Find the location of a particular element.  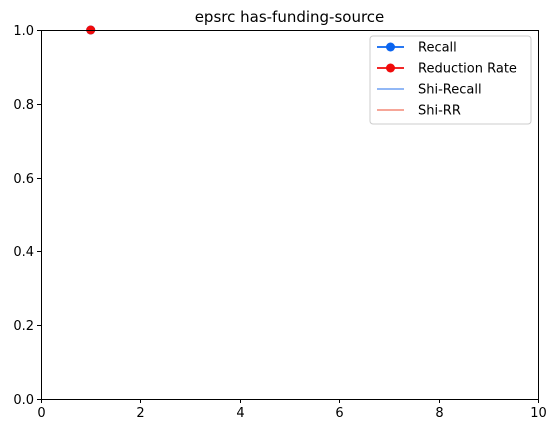

y-tick-label: 0.8 is located at coordinates (23, 105).